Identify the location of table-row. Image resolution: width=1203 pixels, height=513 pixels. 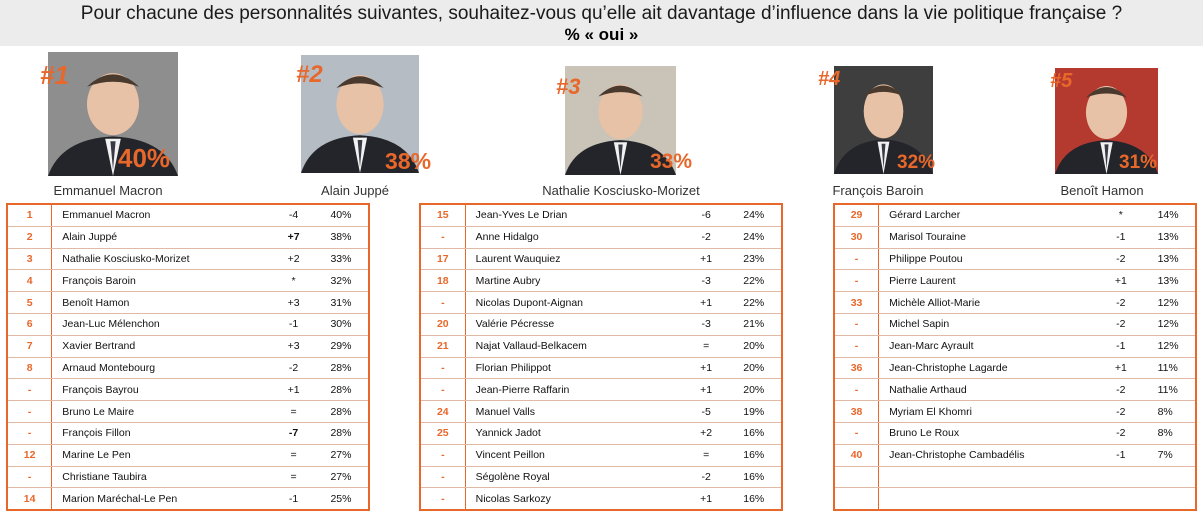
(1015, 499).